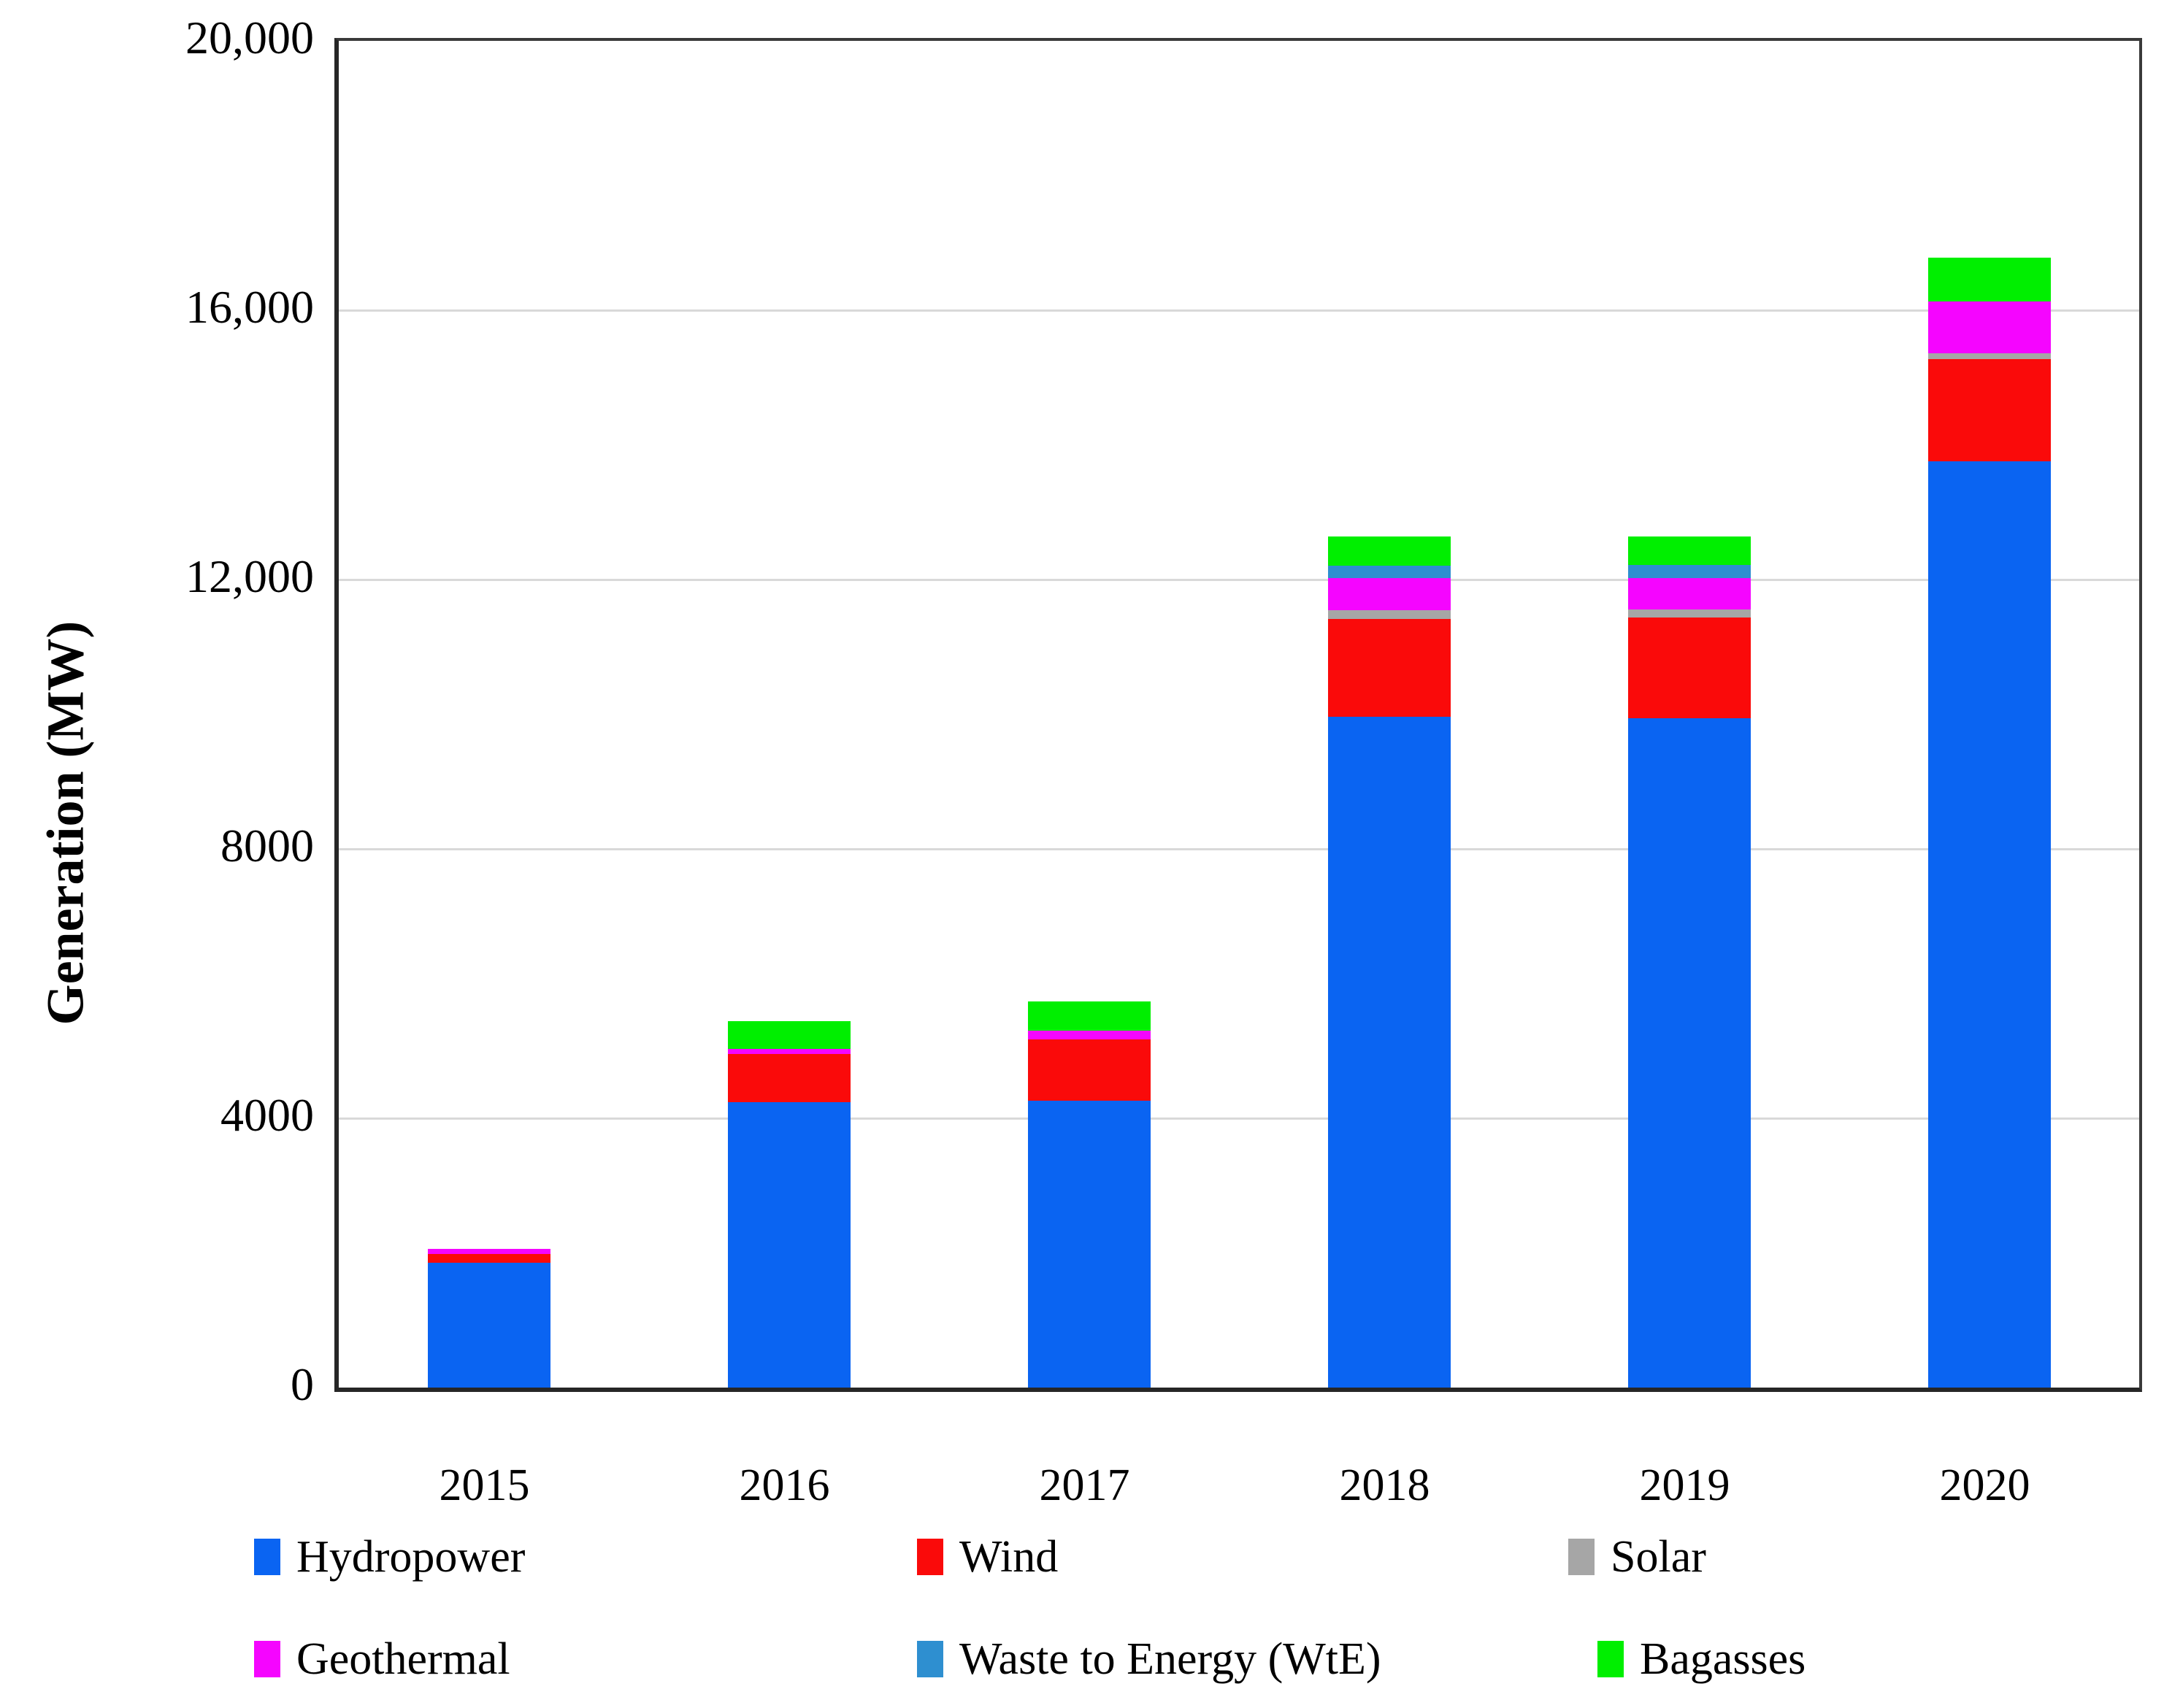 The image size is (2164, 1708). I want to click on legend-label: Bagasses, so click(1723, 1659).